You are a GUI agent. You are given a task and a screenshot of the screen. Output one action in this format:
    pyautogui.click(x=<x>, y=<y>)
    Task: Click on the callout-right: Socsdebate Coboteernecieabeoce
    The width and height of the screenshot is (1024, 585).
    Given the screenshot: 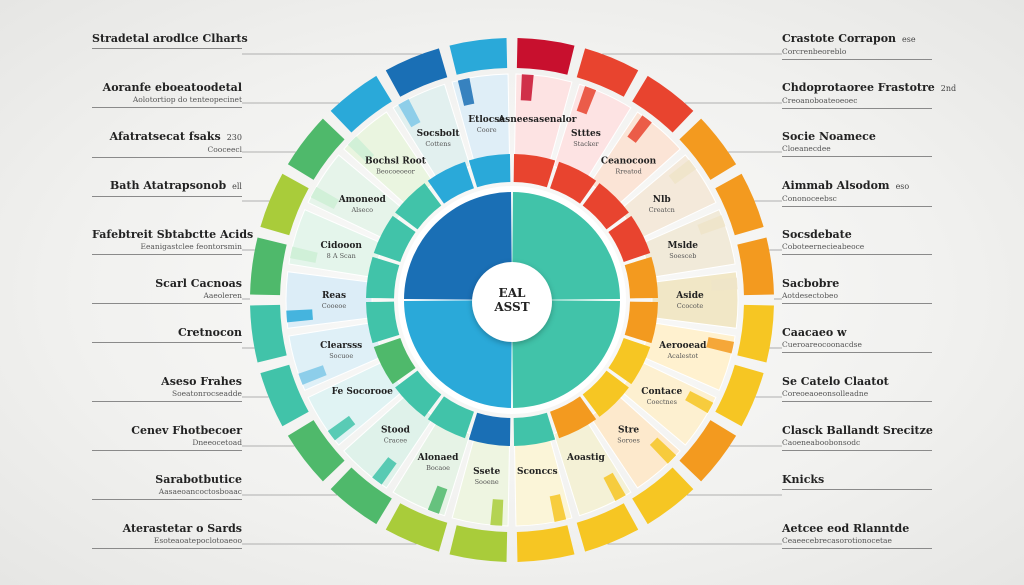 What is the action you would take?
    pyautogui.click(x=857, y=241)
    